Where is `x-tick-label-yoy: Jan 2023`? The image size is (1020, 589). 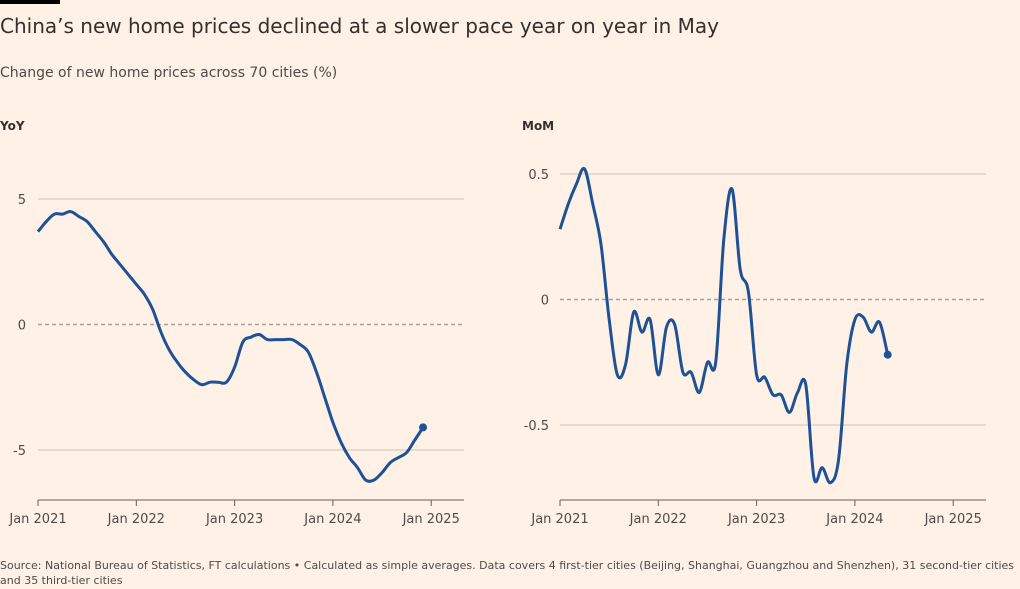 x-tick-label-yoy: Jan 2023 is located at coordinates (234, 519).